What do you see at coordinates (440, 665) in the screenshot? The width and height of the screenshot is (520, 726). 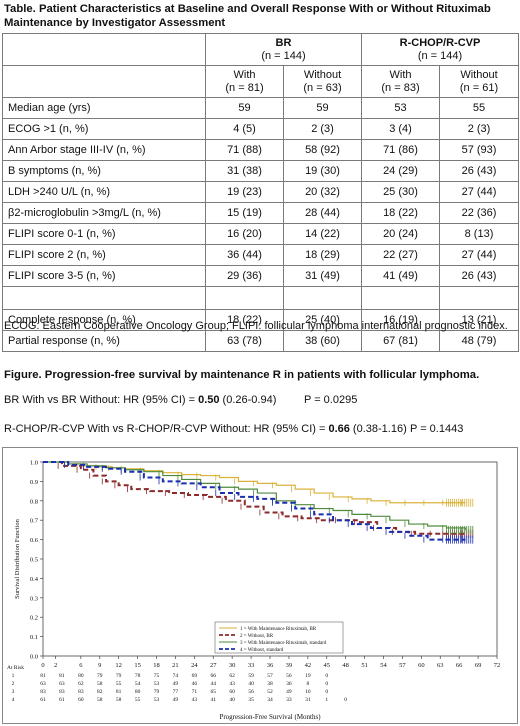 I see `x-tick-label: 63` at bounding box center [440, 665].